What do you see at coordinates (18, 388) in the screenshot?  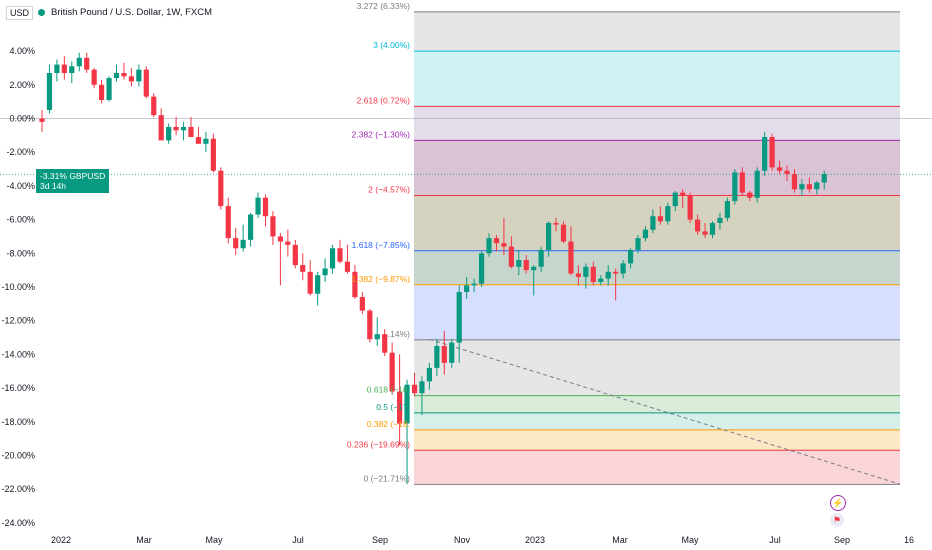 I see `y-tick-label: -16.00%` at bounding box center [18, 388].